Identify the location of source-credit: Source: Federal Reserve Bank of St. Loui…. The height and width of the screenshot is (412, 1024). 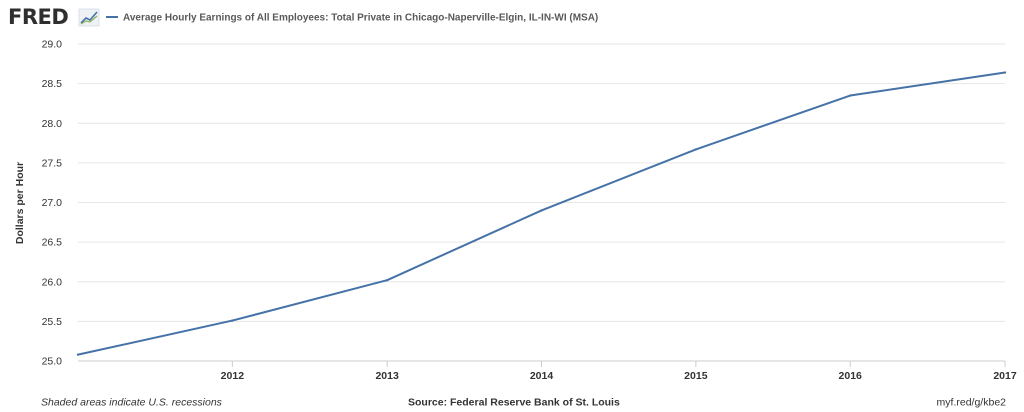
(514, 403).